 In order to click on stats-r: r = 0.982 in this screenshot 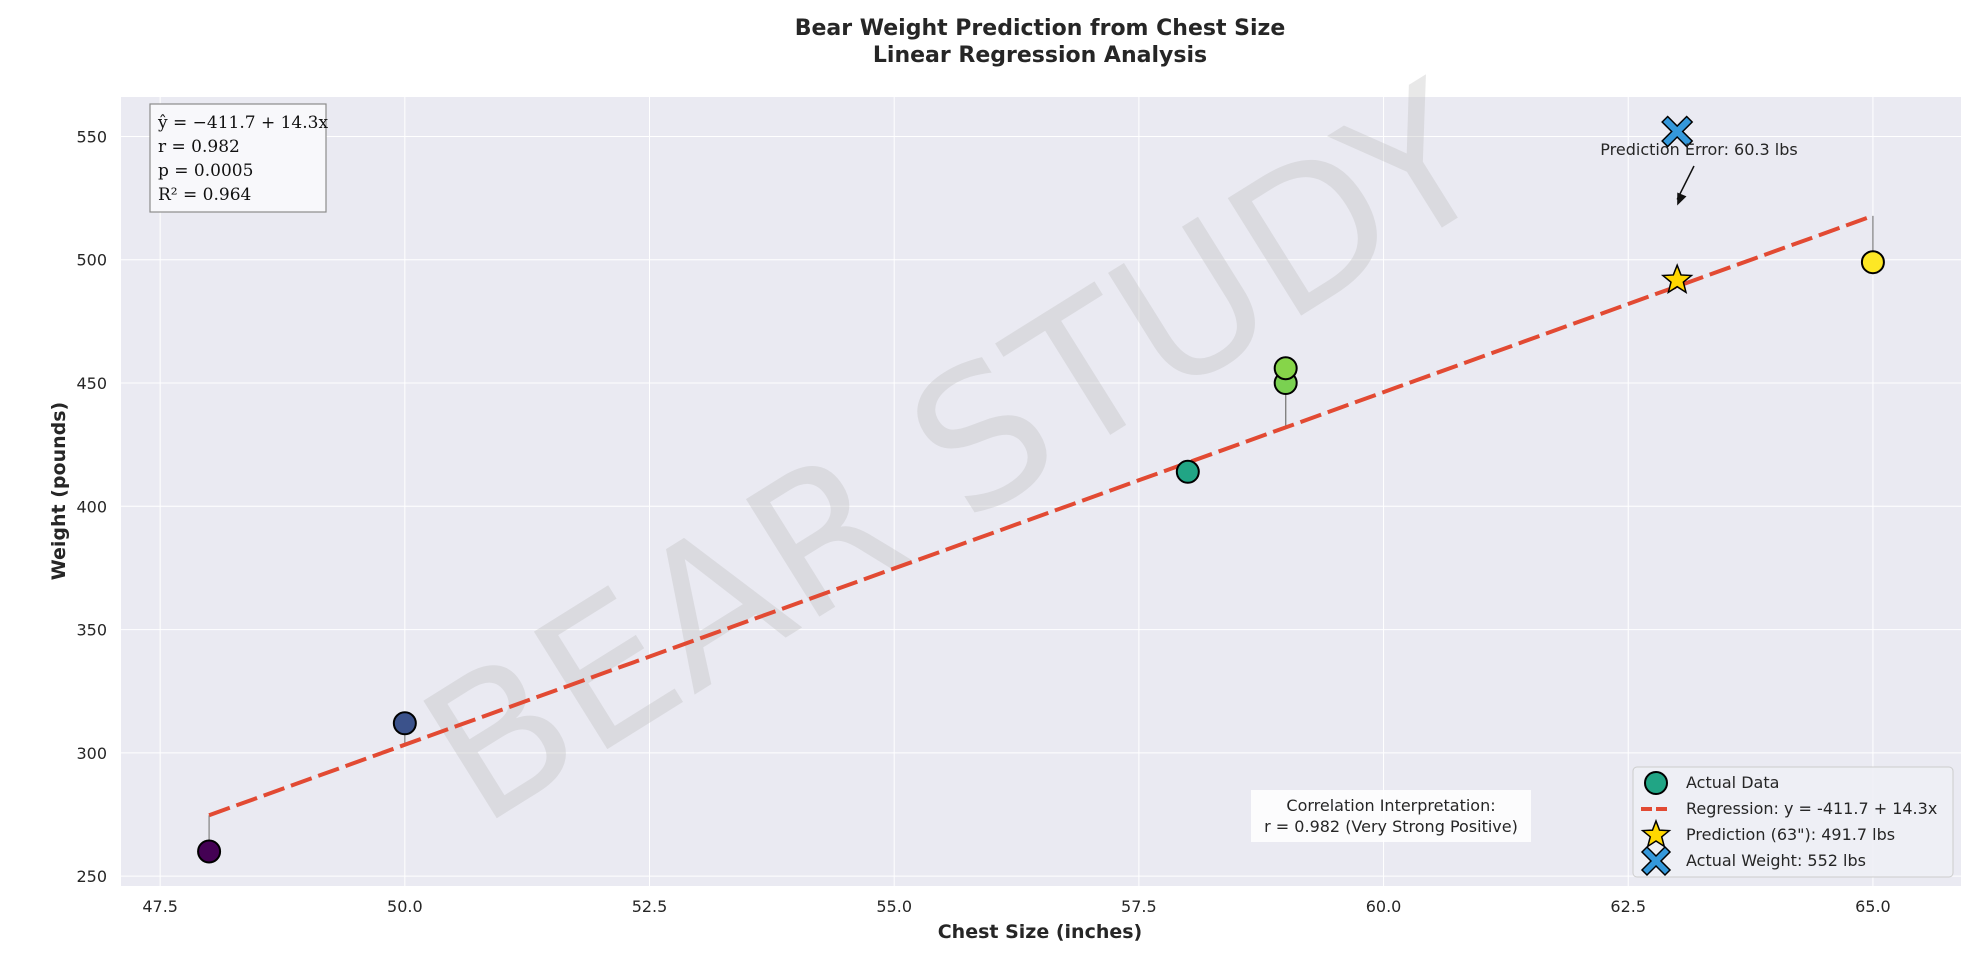, I will do `click(199, 147)`.